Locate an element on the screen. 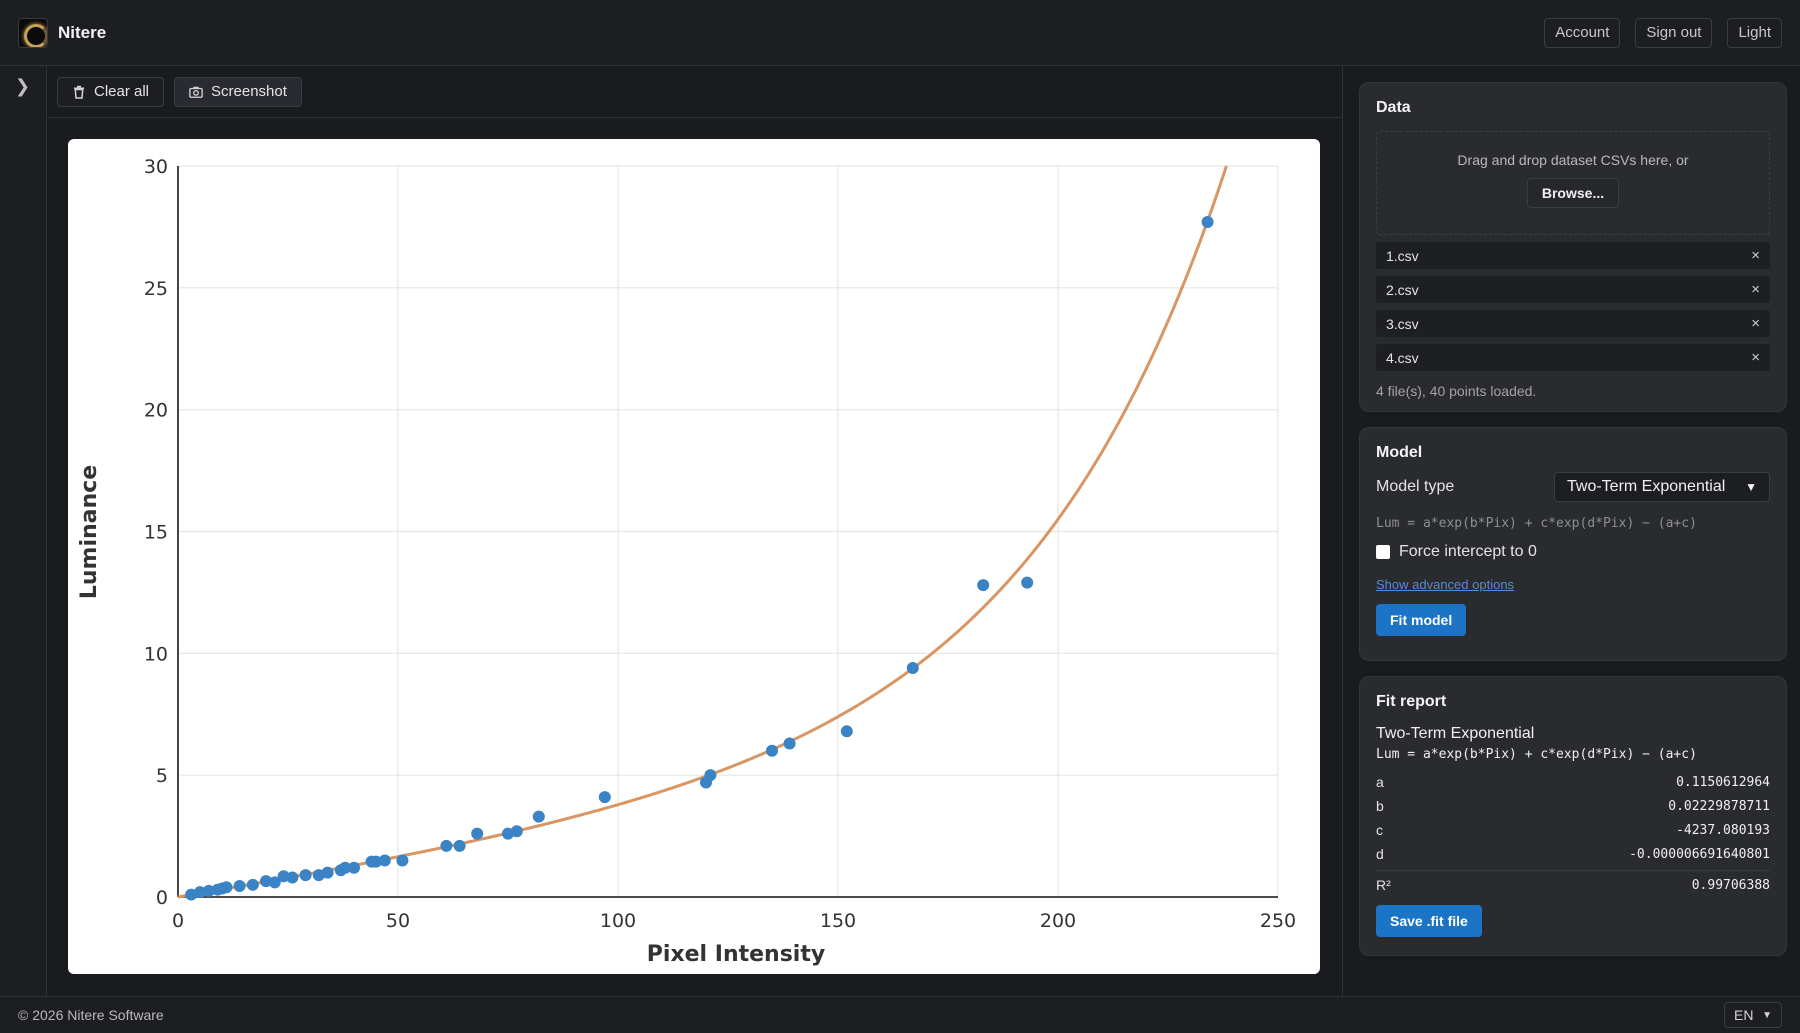  param-row: b 0.02229878711 is located at coordinates (1573, 806).